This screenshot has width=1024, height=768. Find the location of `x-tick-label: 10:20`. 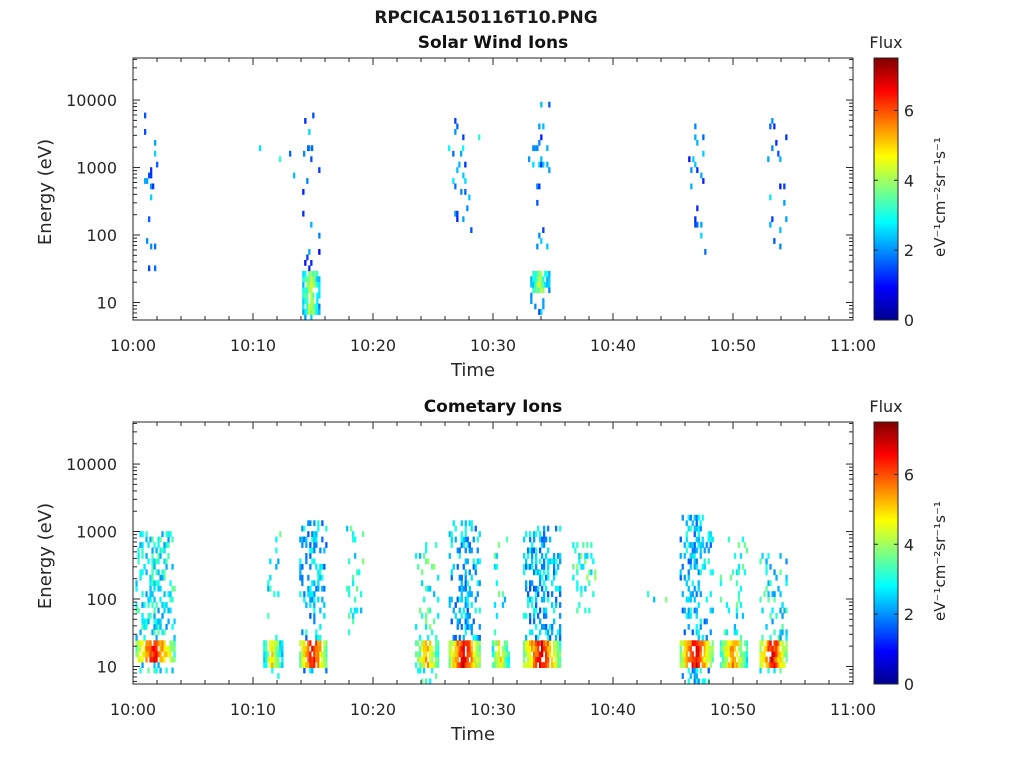

x-tick-label: 10:20 is located at coordinates (373, 345).